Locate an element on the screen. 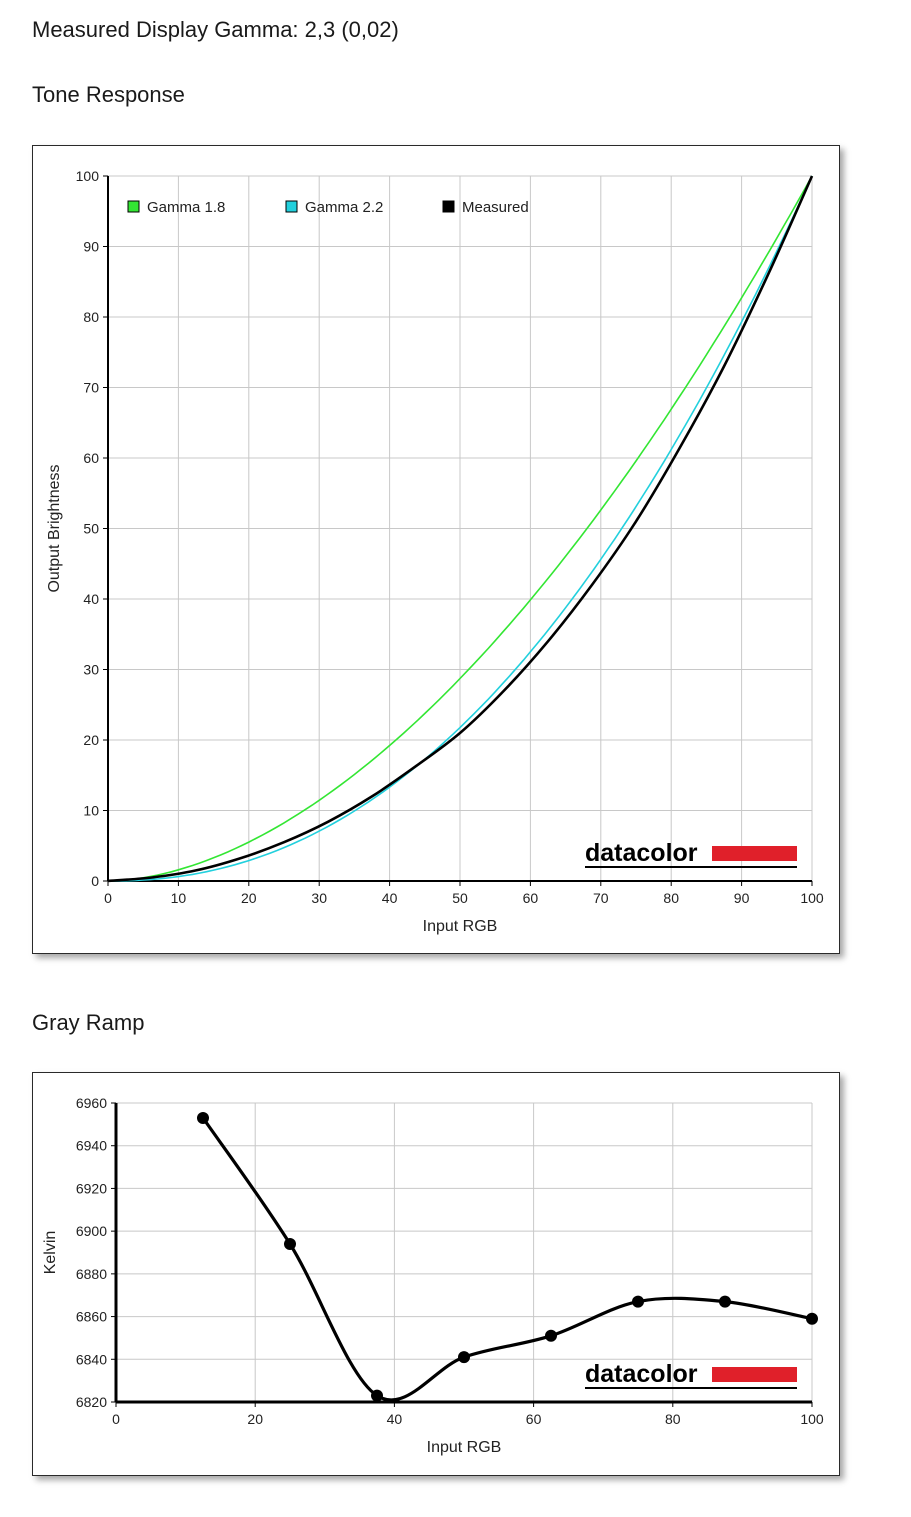 The image size is (911, 1517). y-tick-label: 6920 is located at coordinates (91, 1188).